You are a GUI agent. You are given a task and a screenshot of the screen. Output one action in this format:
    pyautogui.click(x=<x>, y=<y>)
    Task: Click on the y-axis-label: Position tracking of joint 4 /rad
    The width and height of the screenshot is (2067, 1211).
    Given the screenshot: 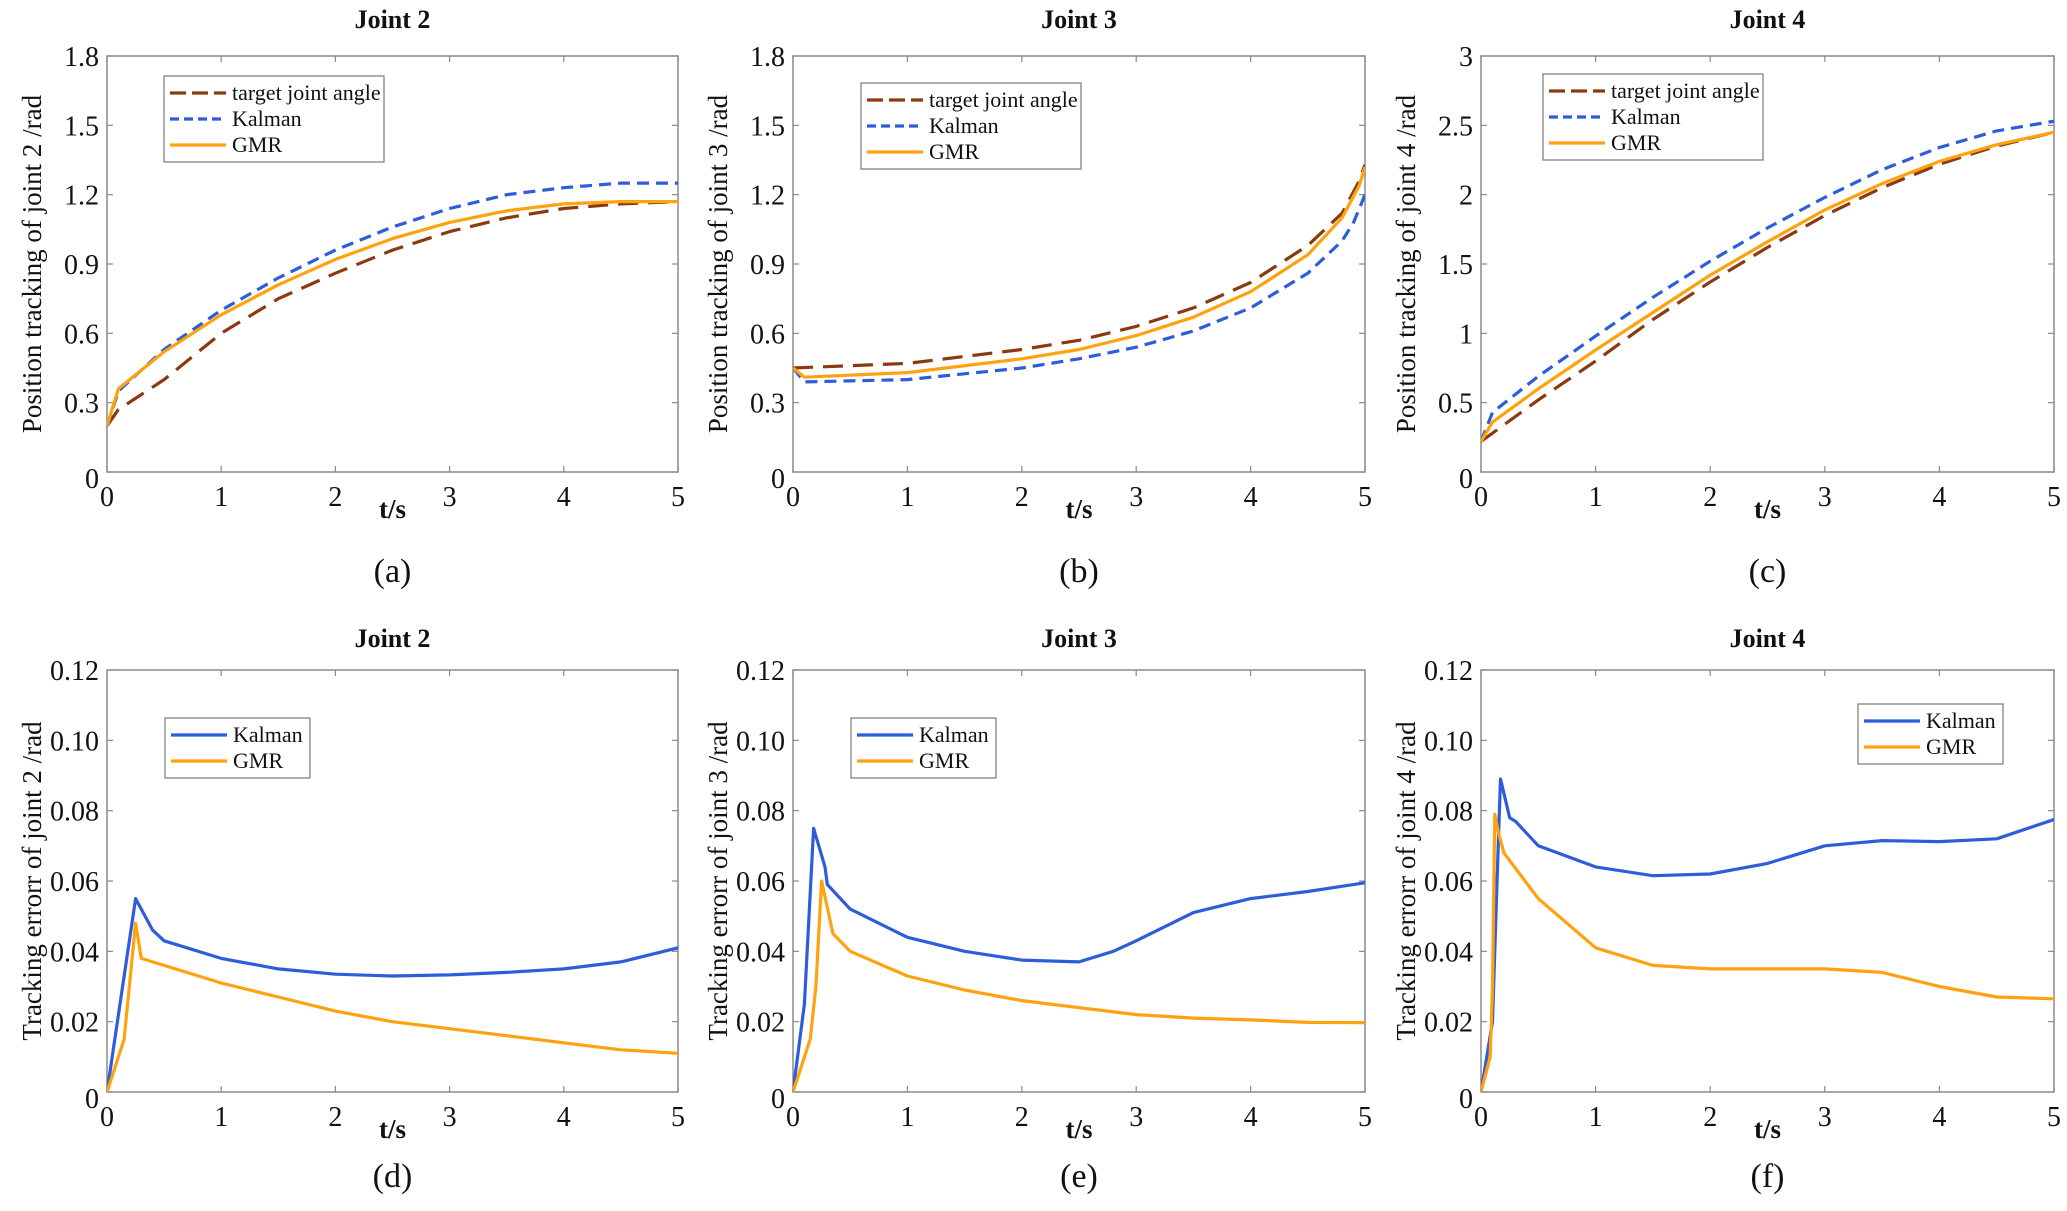 What is the action you would take?
    pyautogui.click(x=1406, y=263)
    